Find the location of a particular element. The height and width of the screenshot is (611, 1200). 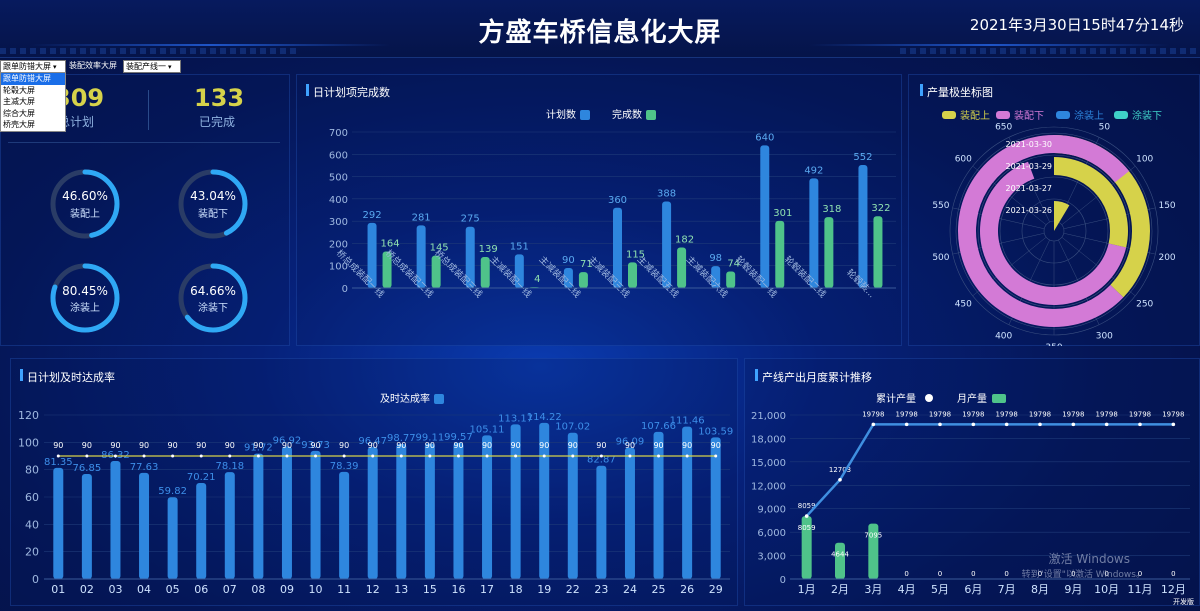

angle-tick-label: 450 is located at coordinates (963, 304).